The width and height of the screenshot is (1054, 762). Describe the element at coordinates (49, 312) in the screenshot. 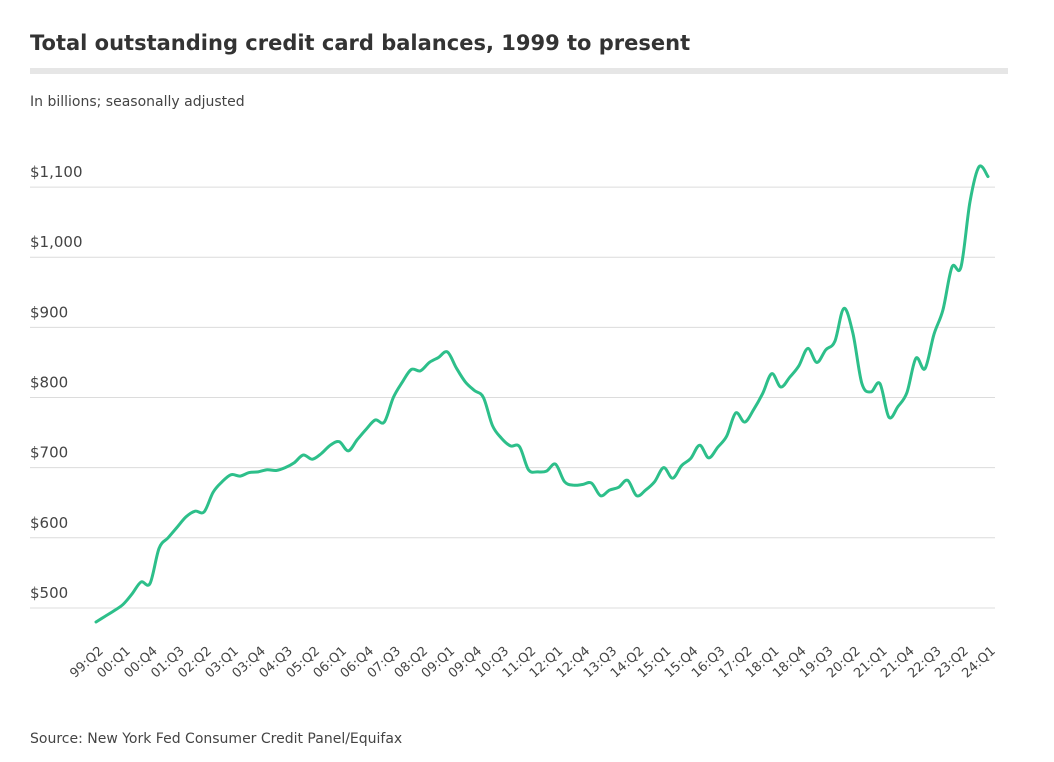

I see `y-tick-label: $900` at that location.